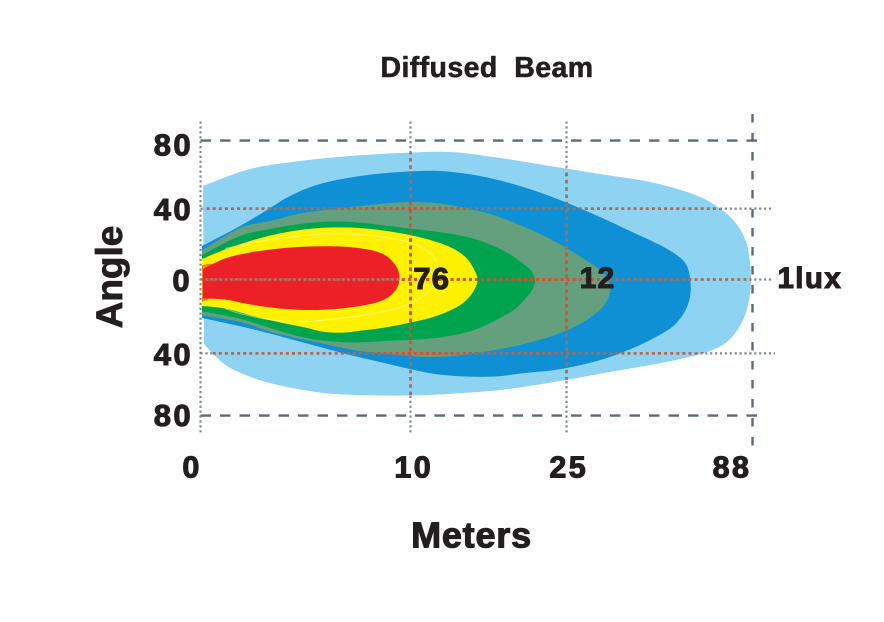 The width and height of the screenshot is (884, 622). What do you see at coordinates (568, 468) in the screenshot?
I see `svg-text: 25` at bounding box center [568, 468].